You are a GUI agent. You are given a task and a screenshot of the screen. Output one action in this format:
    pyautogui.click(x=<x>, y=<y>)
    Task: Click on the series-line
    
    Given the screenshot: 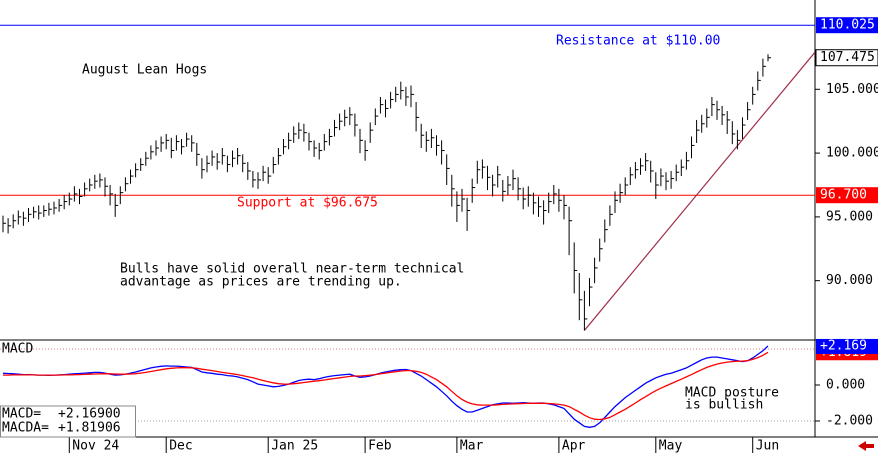 What is the action you would take?
    pyautogui.click(x=386, y=386)
    